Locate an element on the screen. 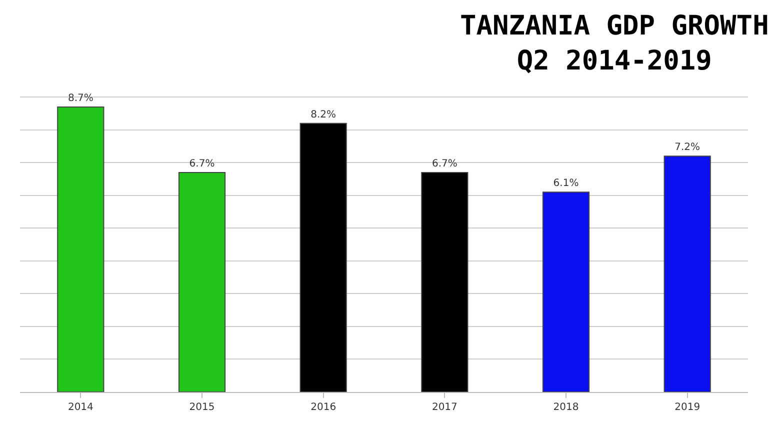  data-label: 8.2% is located at coordinates (323, 114).